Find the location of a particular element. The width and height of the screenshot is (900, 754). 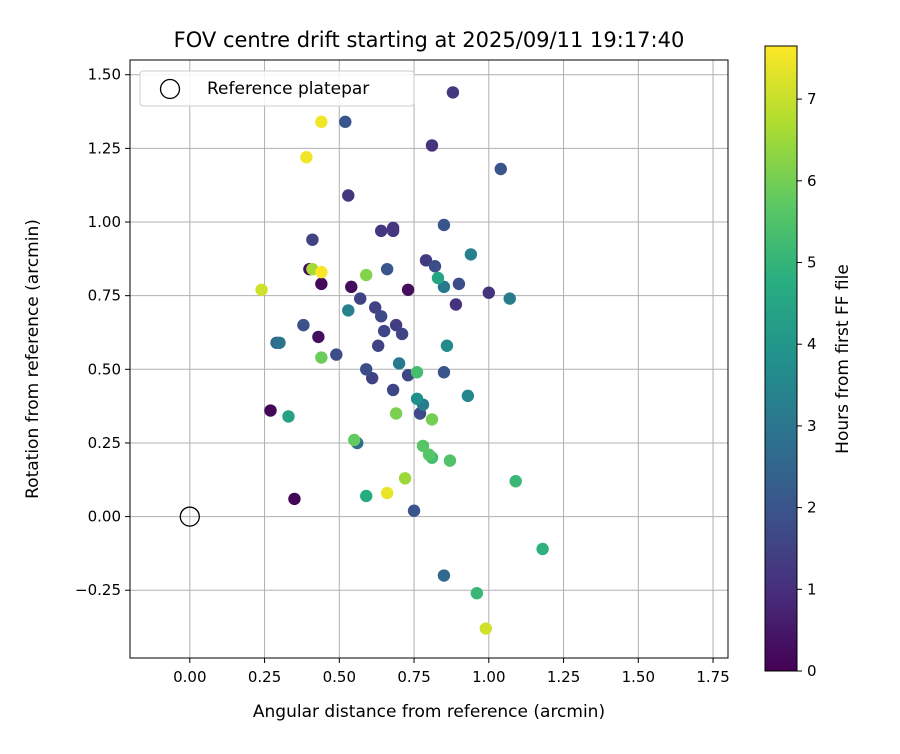

colorbar-tick-label: 5 is located at coordinates (812, 263).